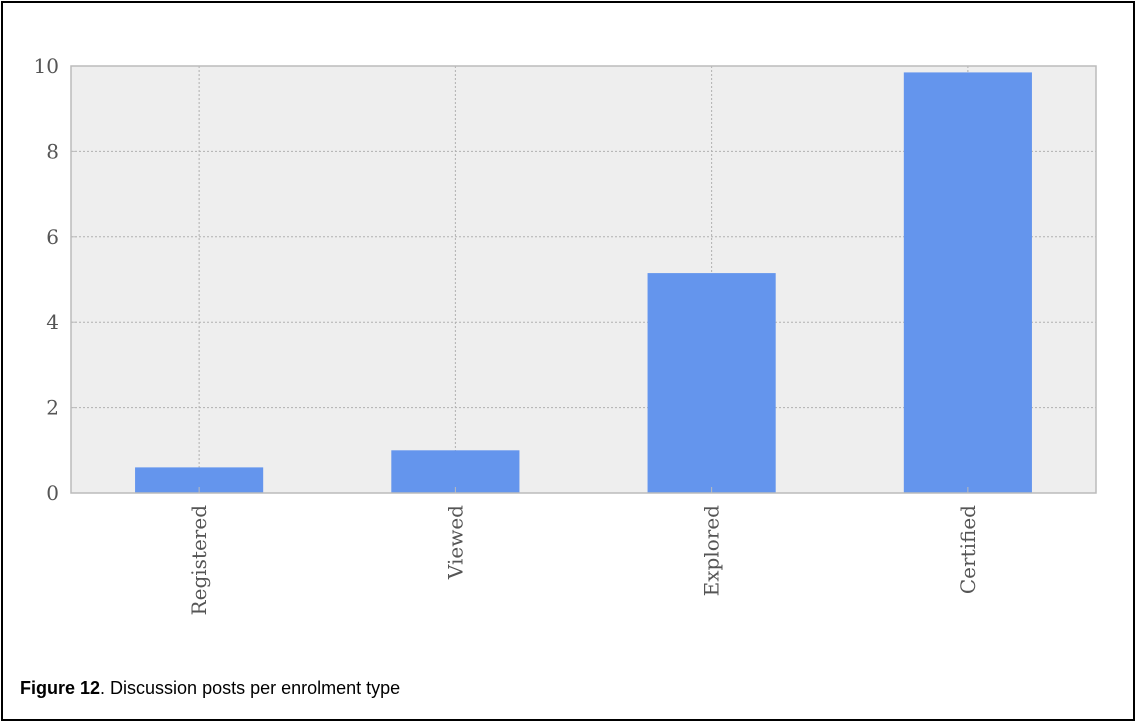 The image size is (1136, 722). Describe the element at coordinates (55, 279) in the screenshot. I see `y-axis-ticks: 0 2 4 6 8 10` at that location.